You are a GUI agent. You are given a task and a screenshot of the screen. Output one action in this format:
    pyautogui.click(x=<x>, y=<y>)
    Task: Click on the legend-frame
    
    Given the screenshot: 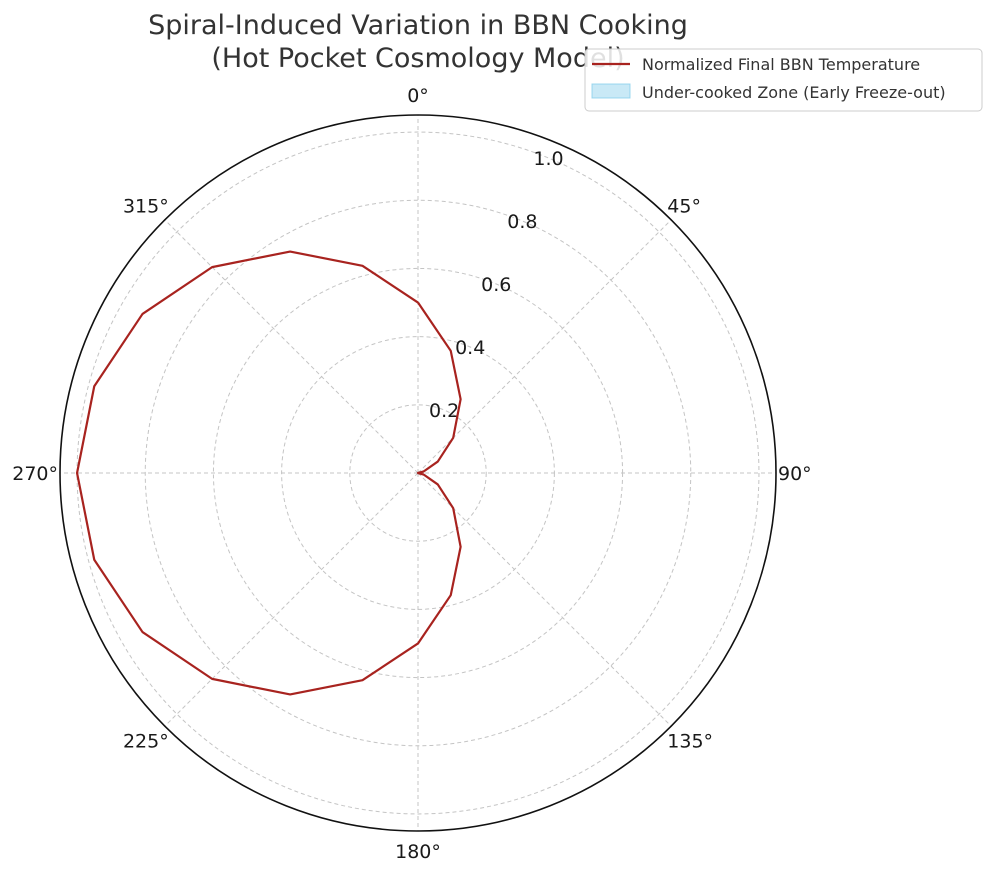 What is the action you would take?
    pyautogui.click(x=783, y=80)
    